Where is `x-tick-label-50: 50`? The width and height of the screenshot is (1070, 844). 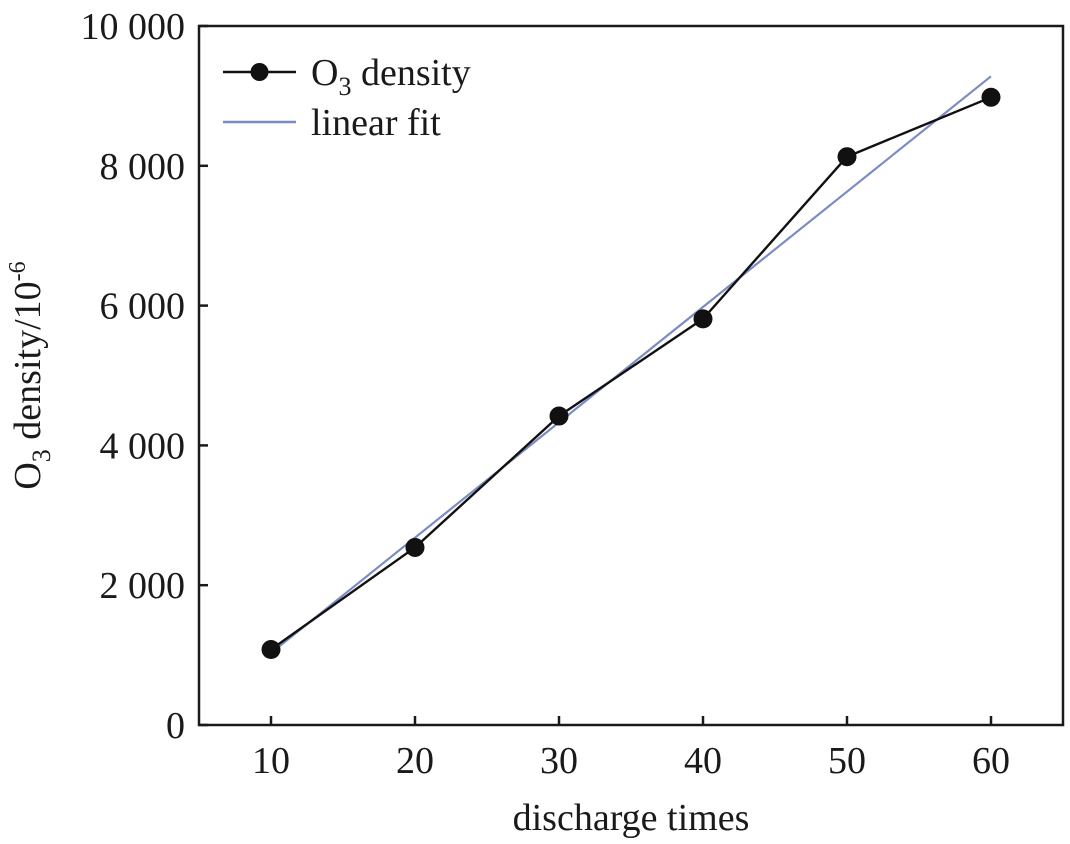 x-tick-label-50: 50 is located at coordinates (847, 761).